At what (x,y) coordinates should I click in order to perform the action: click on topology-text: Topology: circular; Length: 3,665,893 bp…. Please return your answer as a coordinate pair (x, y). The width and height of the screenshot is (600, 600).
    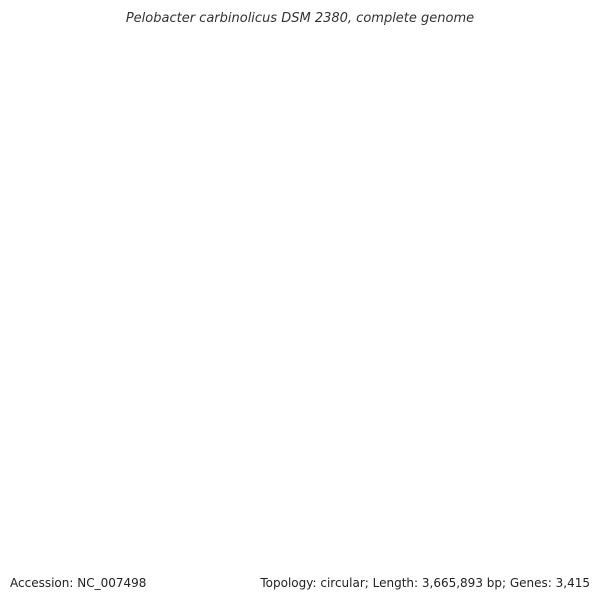
    Looking at the image, I should click on (425, 583).